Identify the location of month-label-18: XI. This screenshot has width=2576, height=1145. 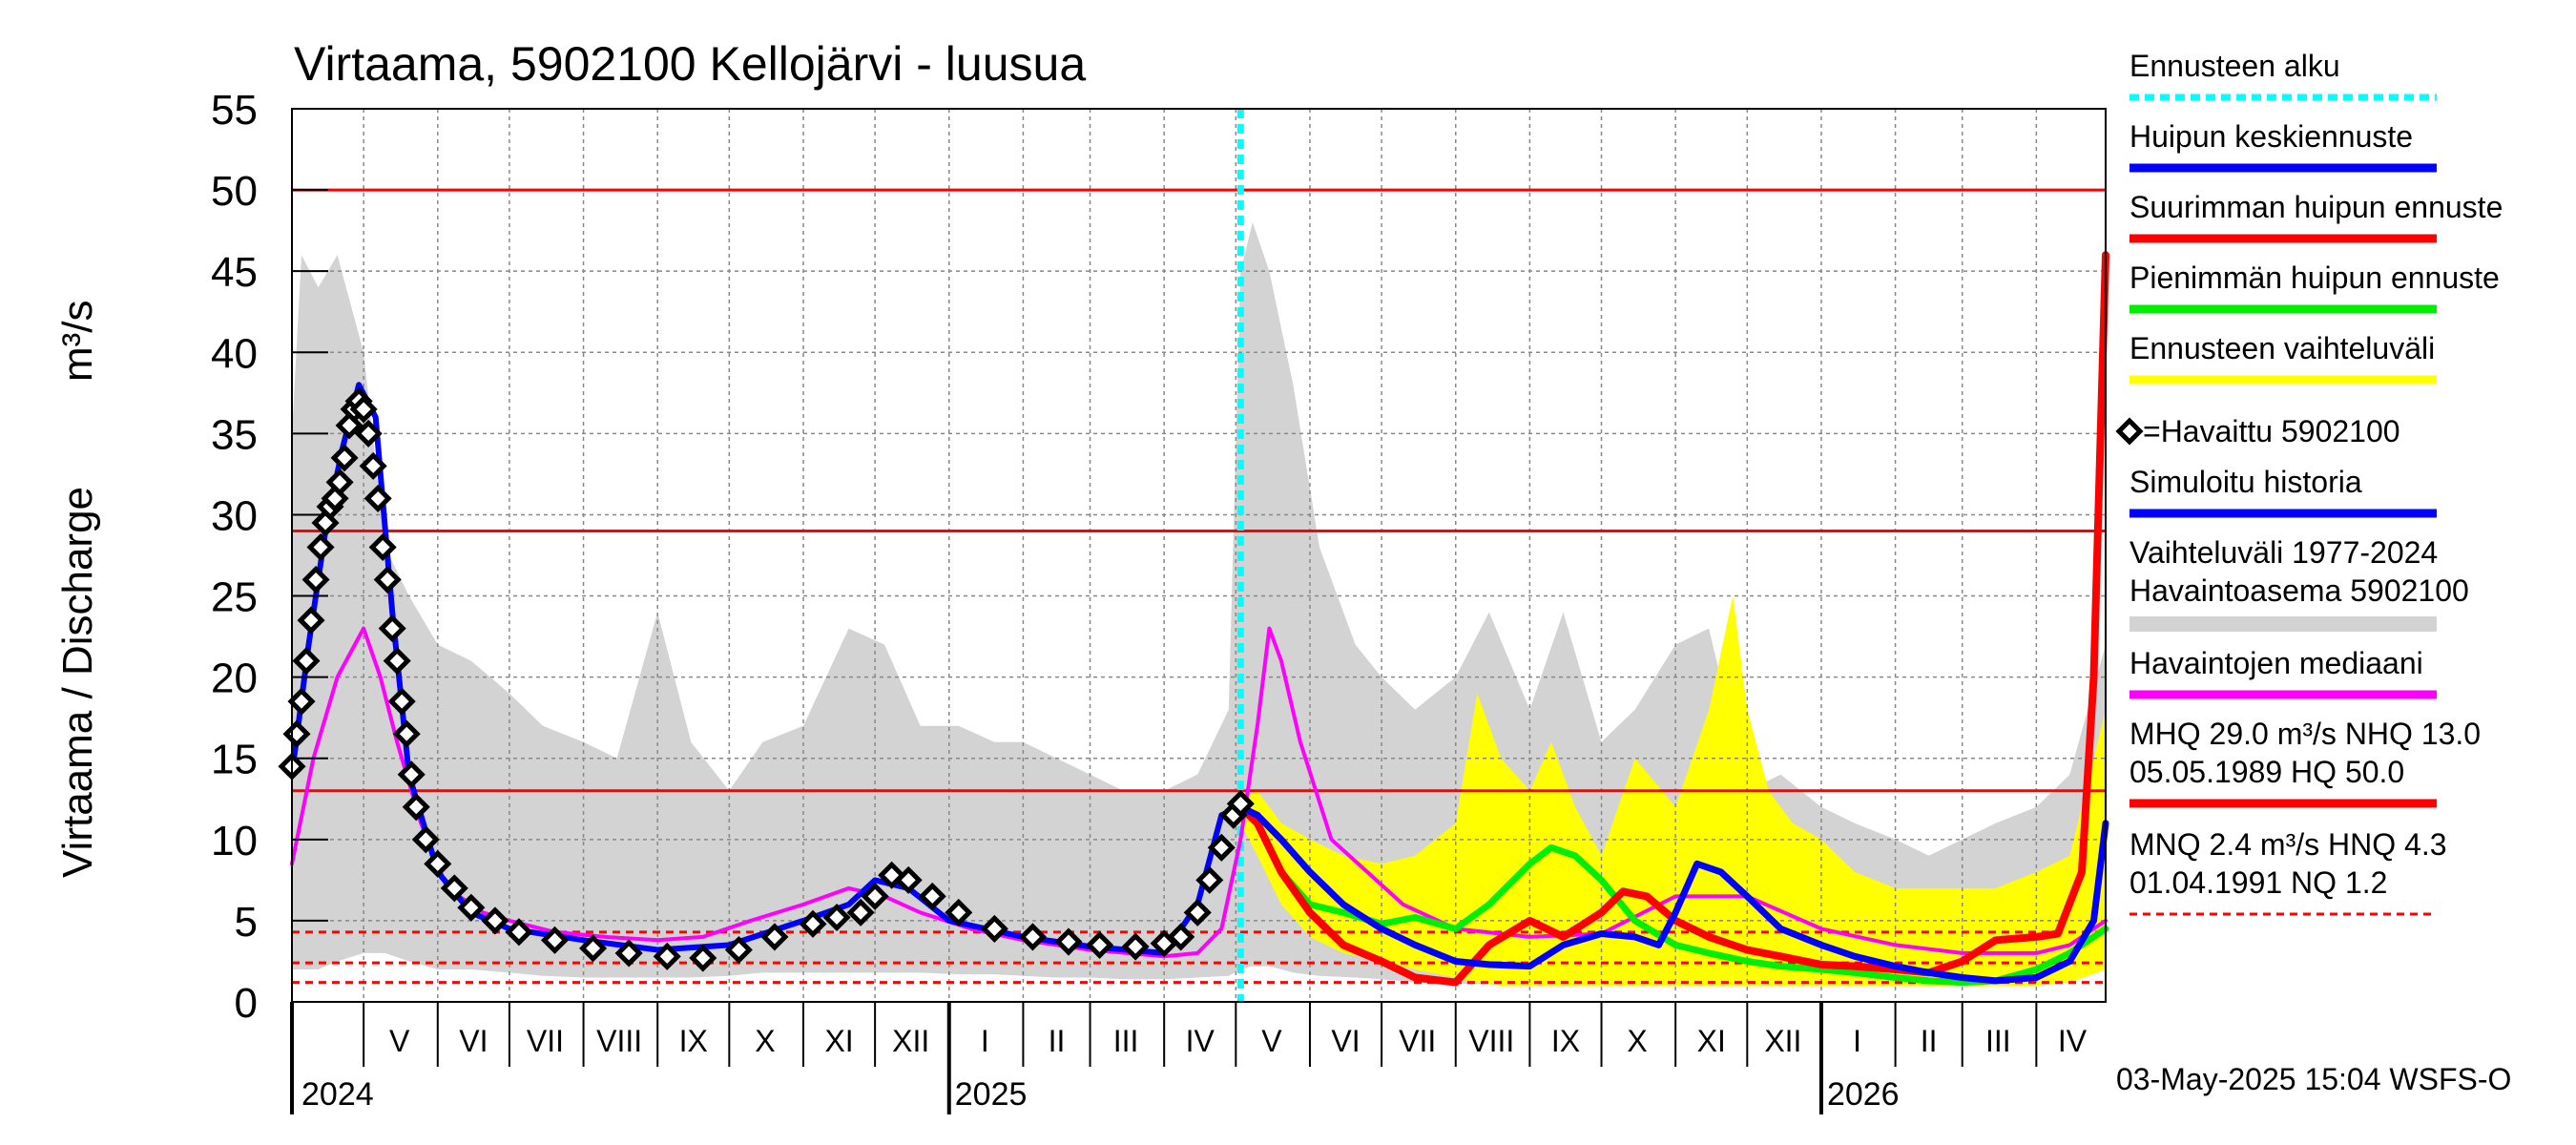
(1711, 1041).